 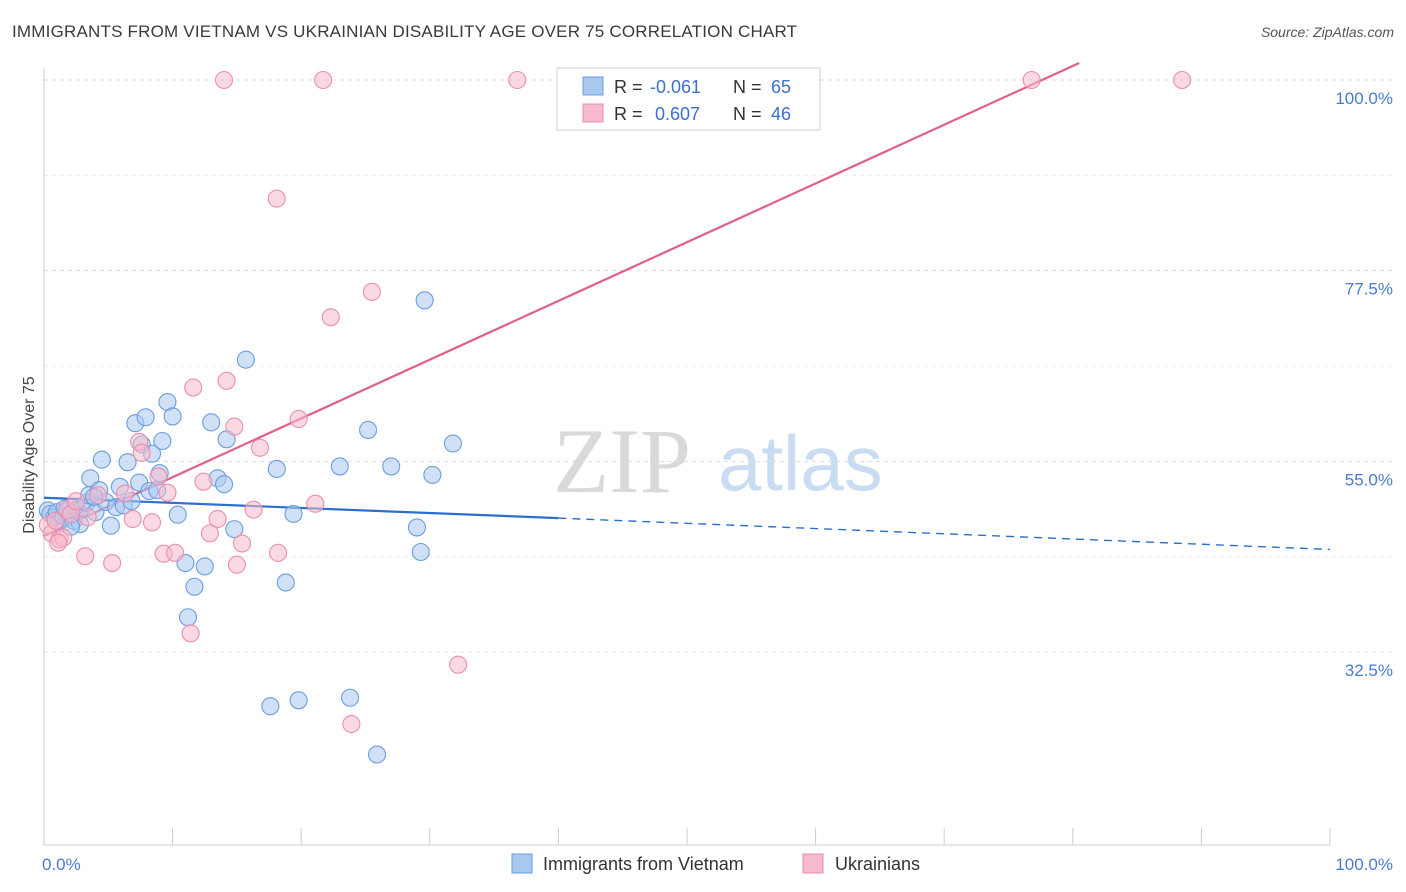 I want to click on y-tick-labels: 32.5% 55.0% 77.5% 100.0%, so click(x=1364, y=384).